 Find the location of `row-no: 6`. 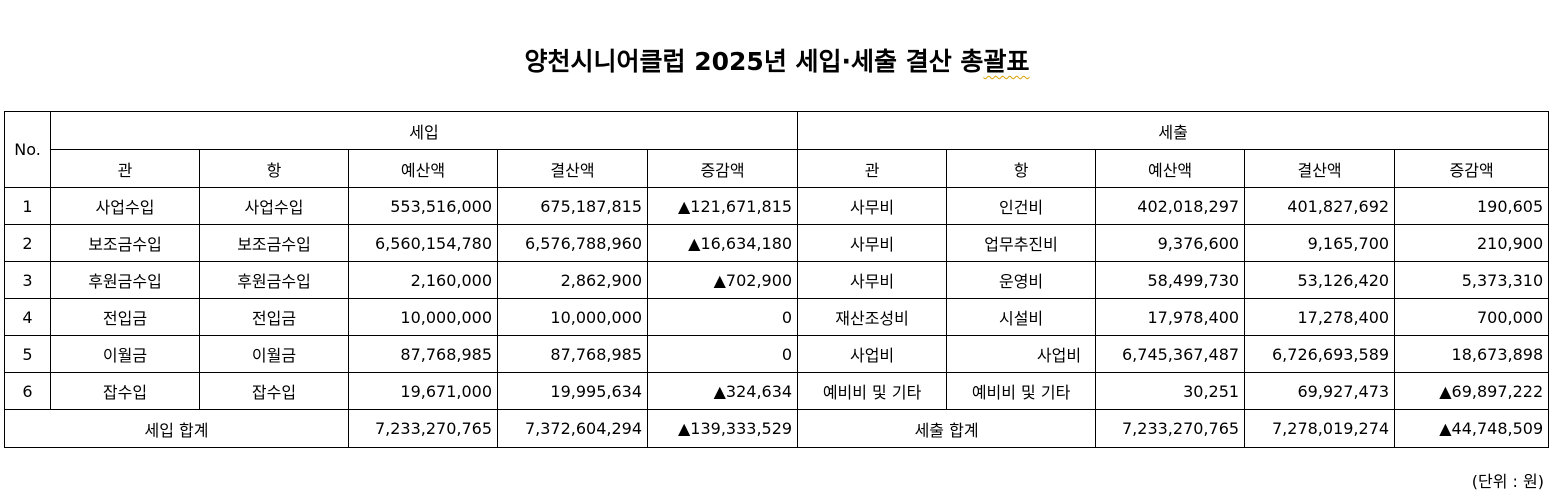

row-no: 6 is located at coordinates (27, 391).